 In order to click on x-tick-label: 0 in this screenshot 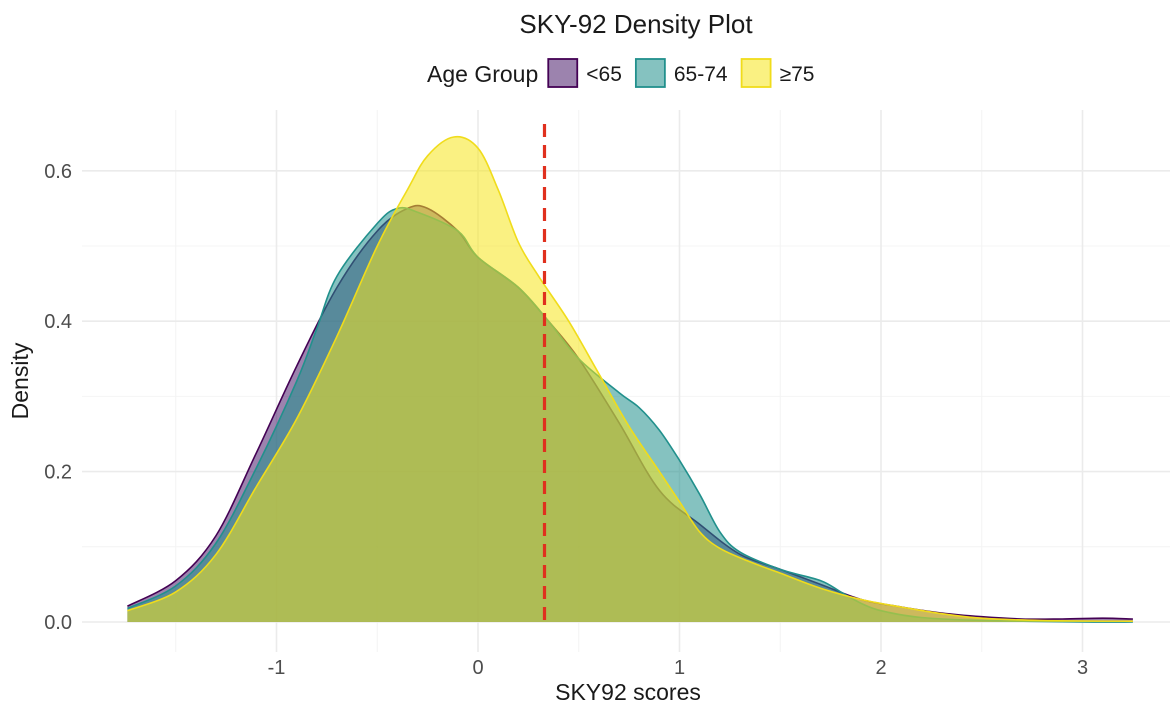, I will do `click(477, 668)`.